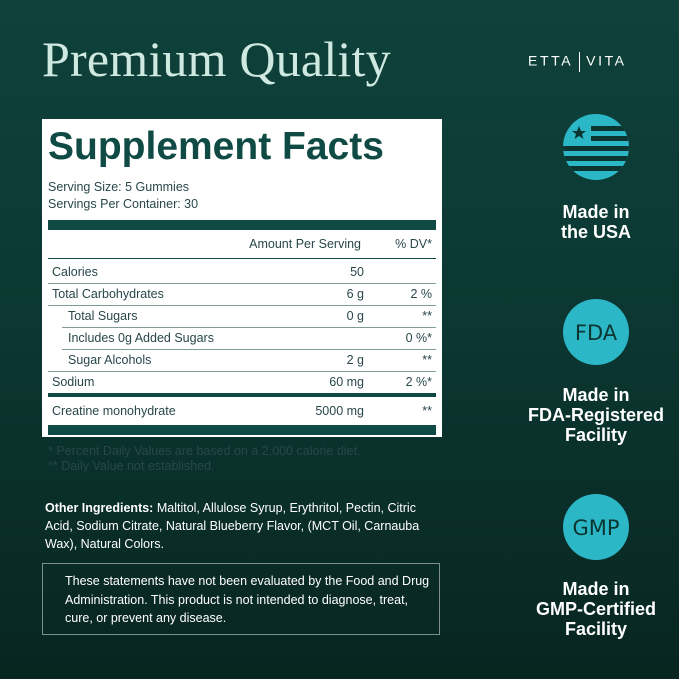  I want to click on cell-name: Creatine monohydrate, so click(114, 411).